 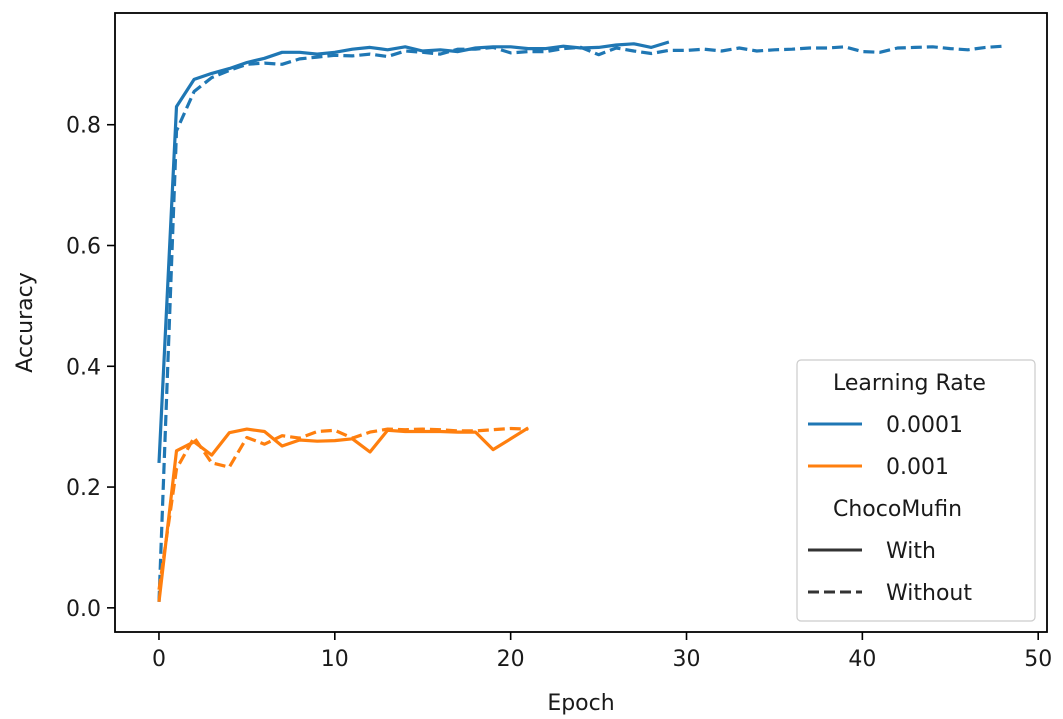 I want to click on y-tick-label: 0.4, so click(x=83, y=367).